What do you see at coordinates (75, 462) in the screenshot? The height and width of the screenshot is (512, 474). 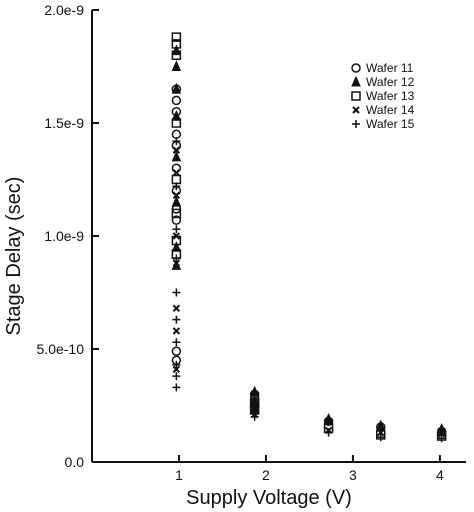 I see `y-tick-label: 0.0` at bounding box center [75, 462].